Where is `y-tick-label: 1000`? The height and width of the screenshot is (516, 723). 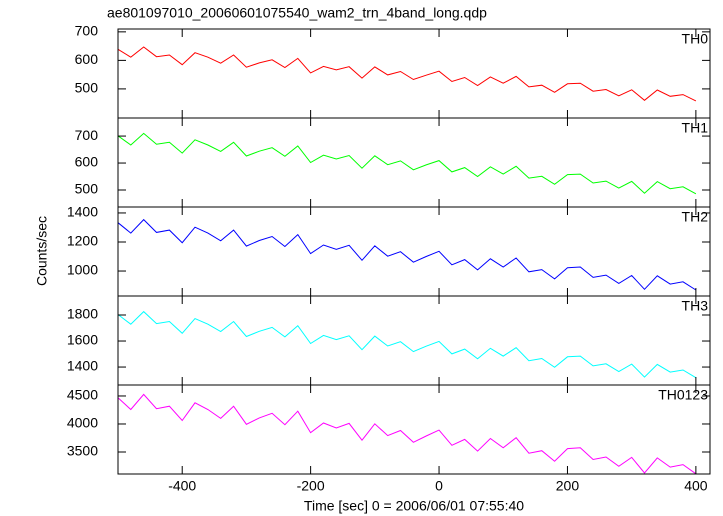
y-tick-label: 1000 is located at coordinates (82, 270).